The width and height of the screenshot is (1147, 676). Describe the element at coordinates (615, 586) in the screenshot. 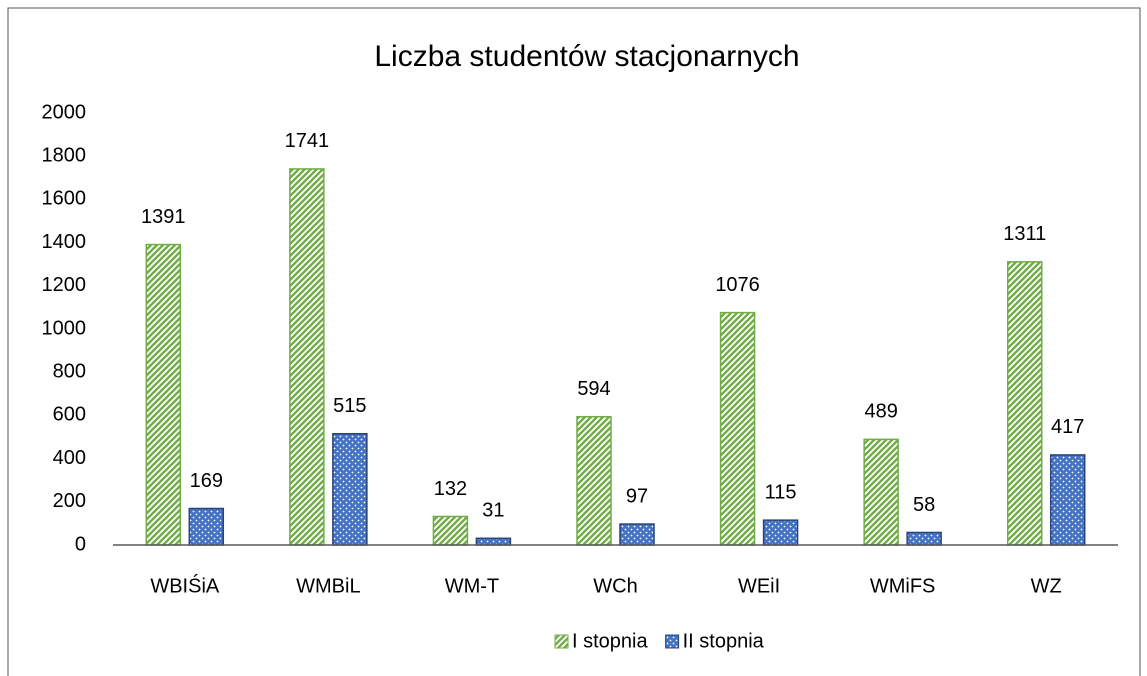

I see `x-tick-label: WCh` at that location.